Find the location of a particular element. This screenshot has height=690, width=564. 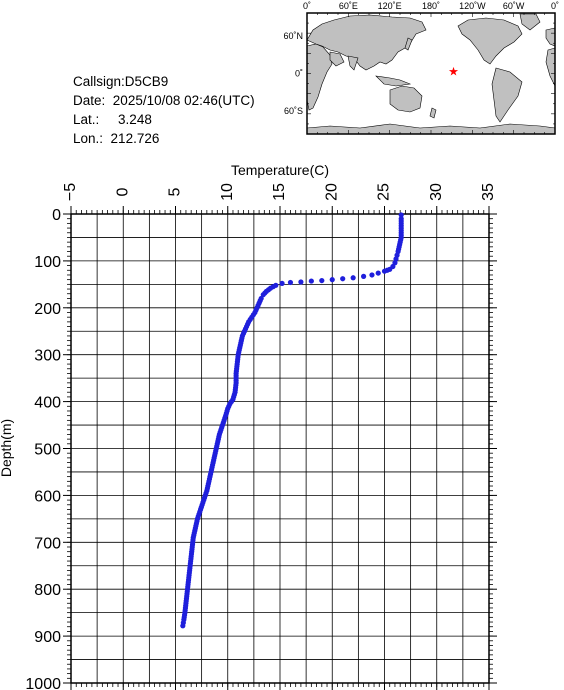

station-marker: ★ is located at coordinates (453, 71).